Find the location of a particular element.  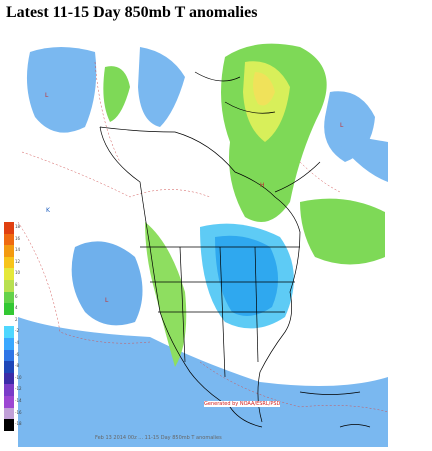

legend-label: -18 is located at coordinates (18, 424).